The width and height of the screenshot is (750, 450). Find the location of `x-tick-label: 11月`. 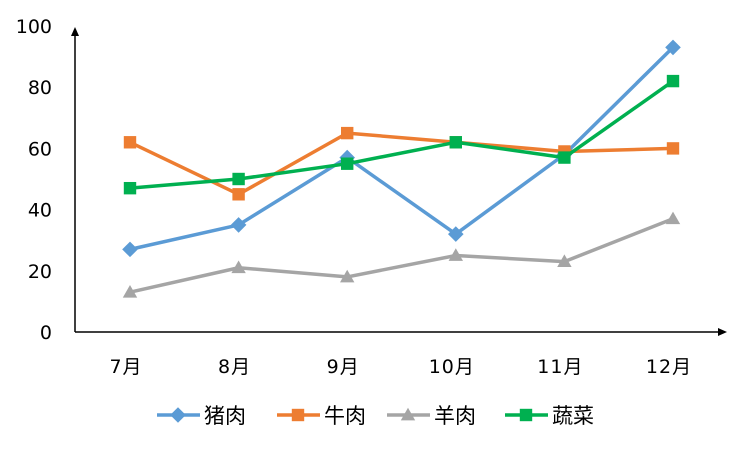

x-tick-label: 11月 is located at coordinates (560, 367).